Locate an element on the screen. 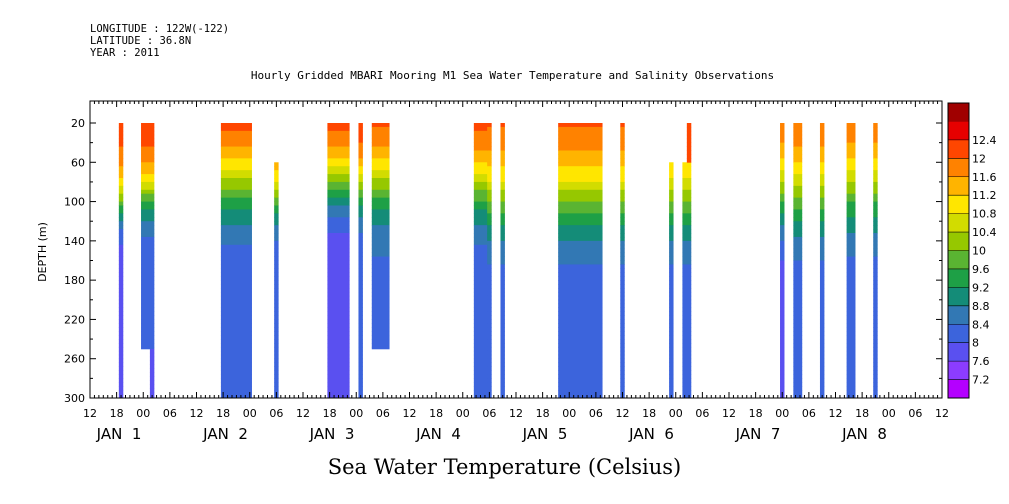  x-tick-label: 06 is located at coordinates (489, 413).